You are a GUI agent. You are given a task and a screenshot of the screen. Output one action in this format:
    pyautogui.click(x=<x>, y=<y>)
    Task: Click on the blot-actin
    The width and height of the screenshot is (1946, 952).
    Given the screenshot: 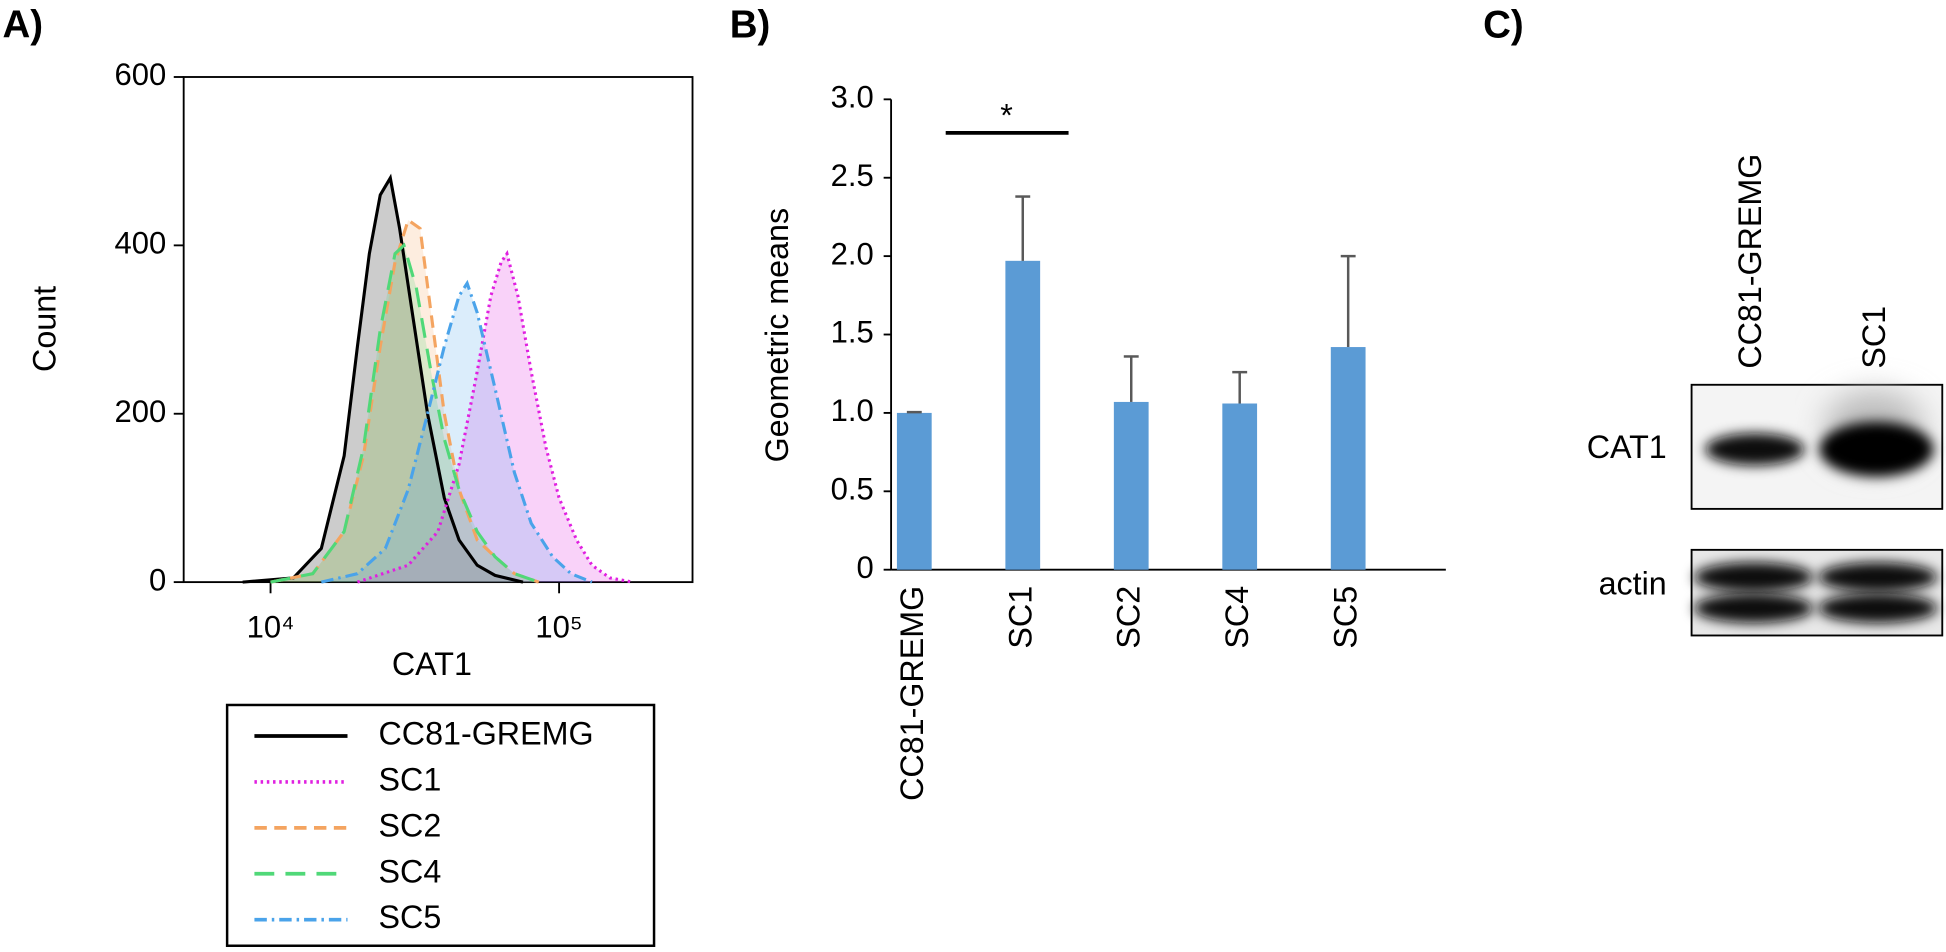 What is the action you would take?
    pyautogui.click(x=1817, y=592)
    